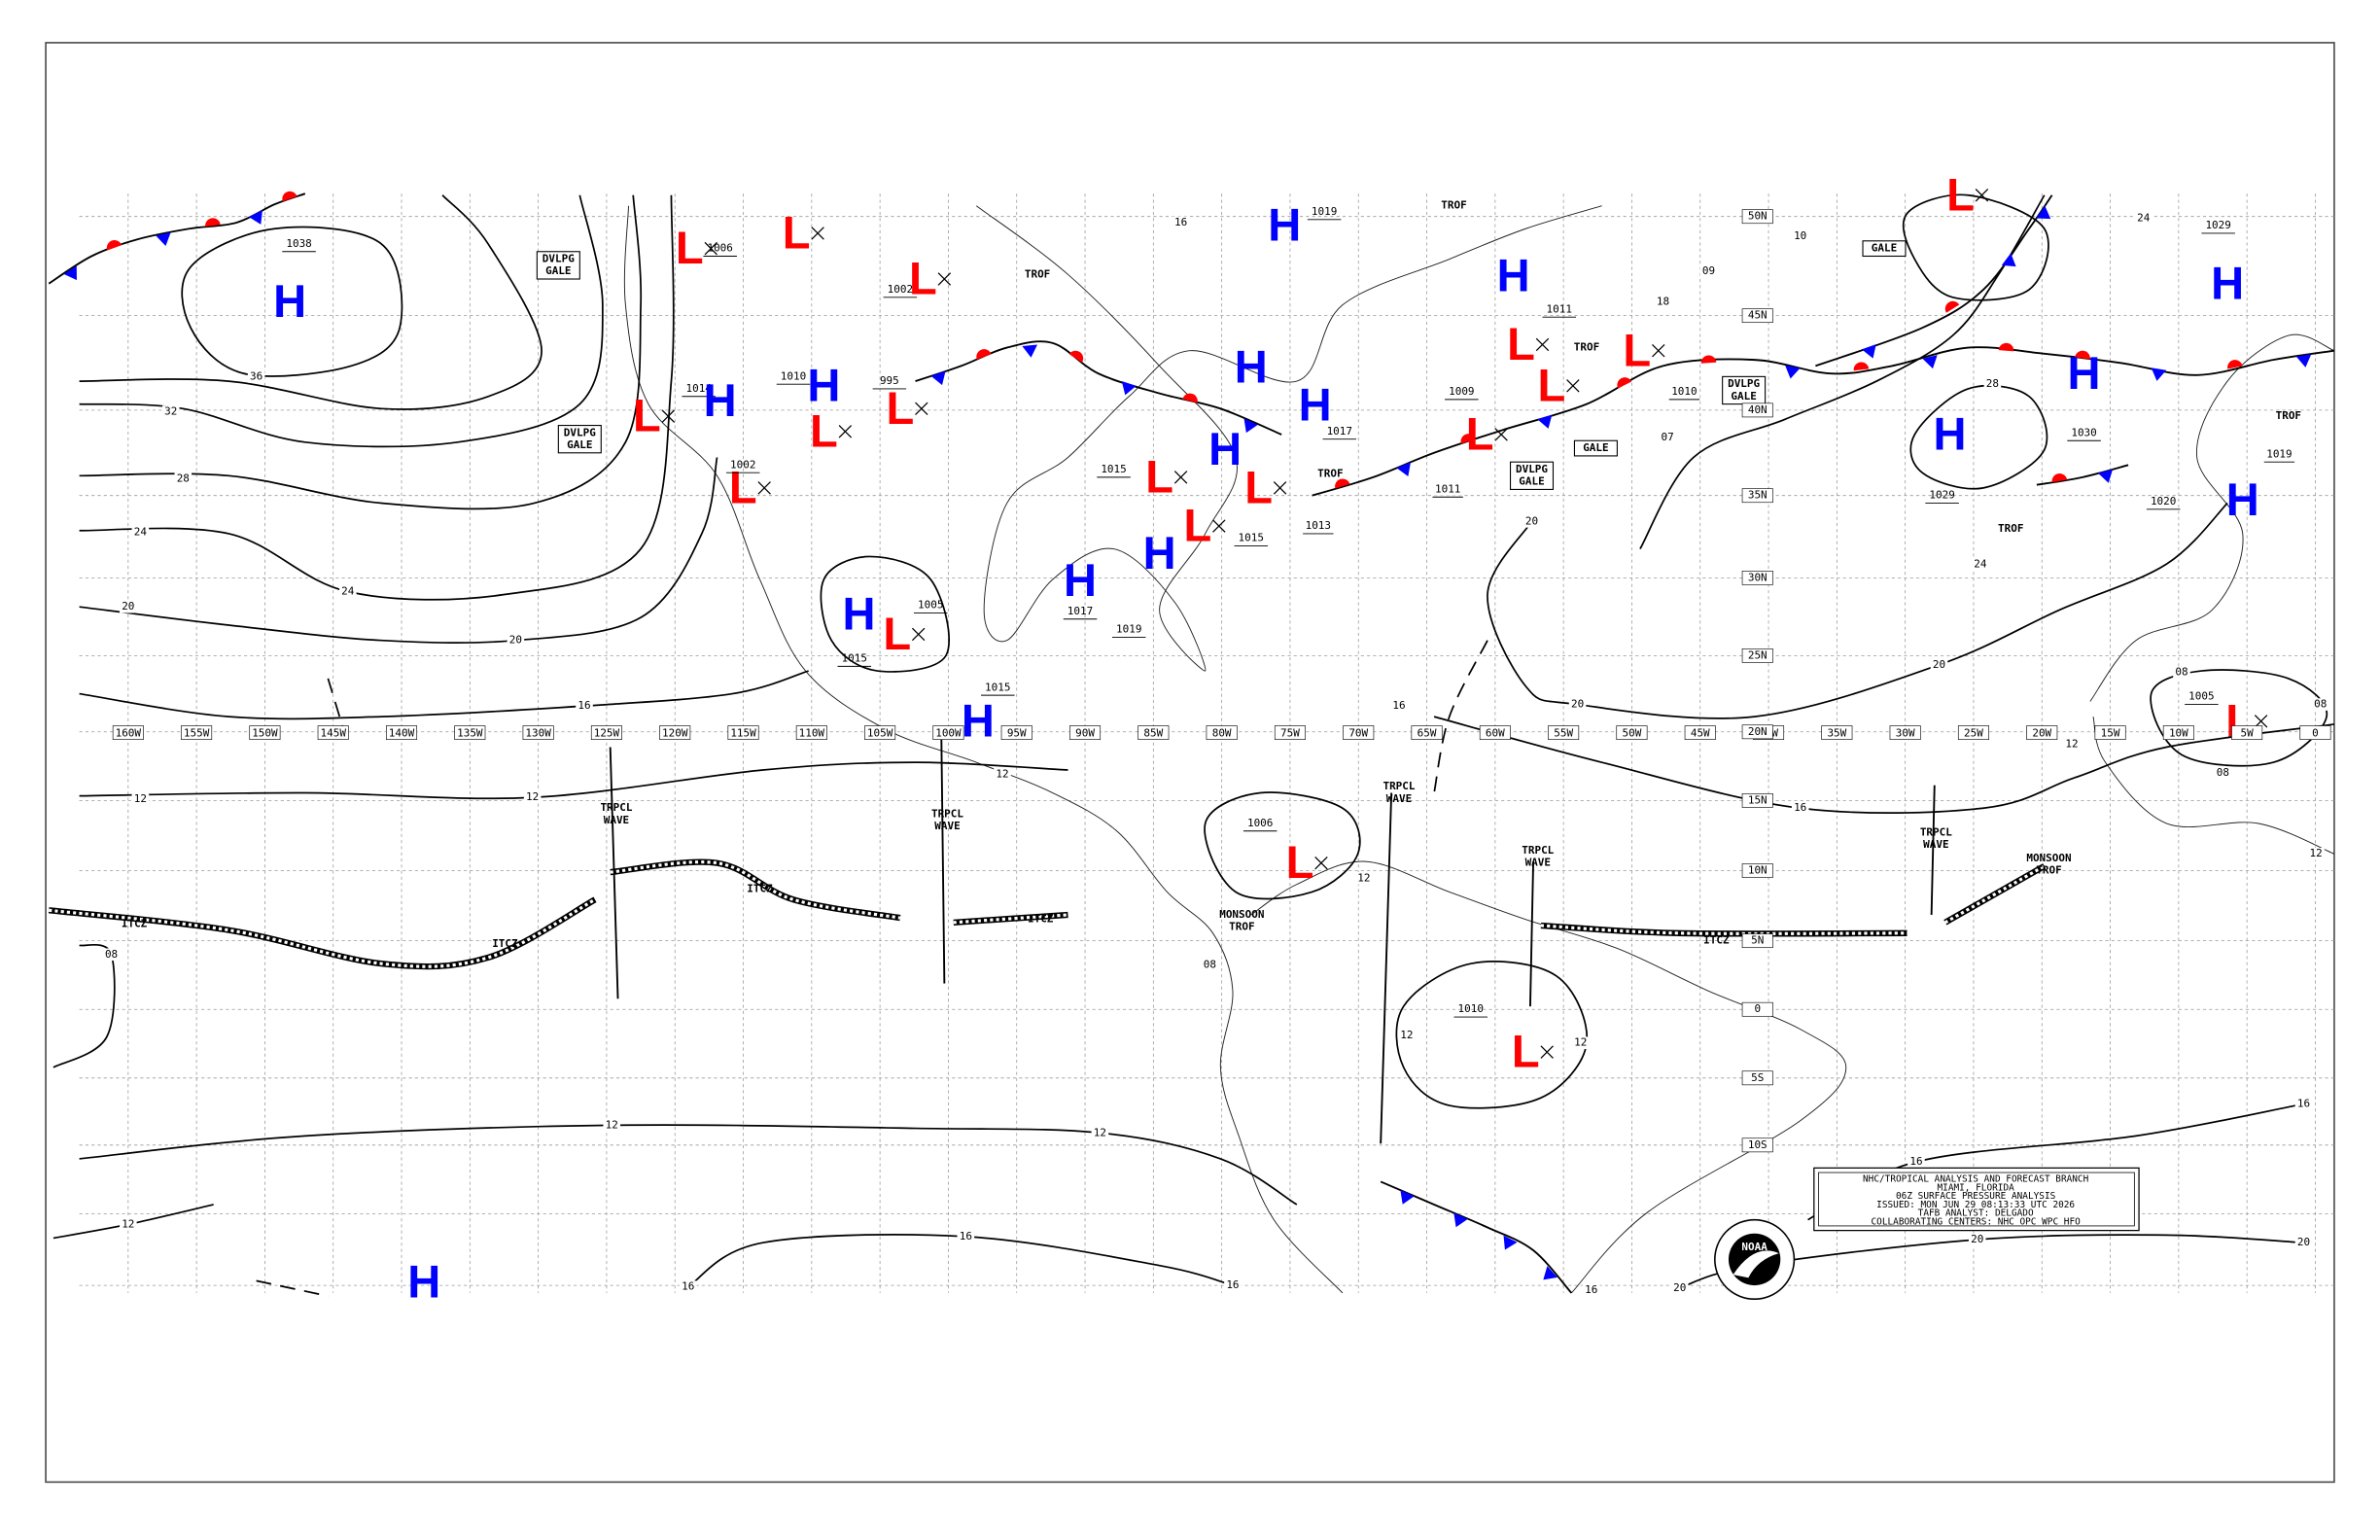  Describe the element at coordinates (1324, 211) in the screenshot. I see `center-pressure: 1019` at that location.